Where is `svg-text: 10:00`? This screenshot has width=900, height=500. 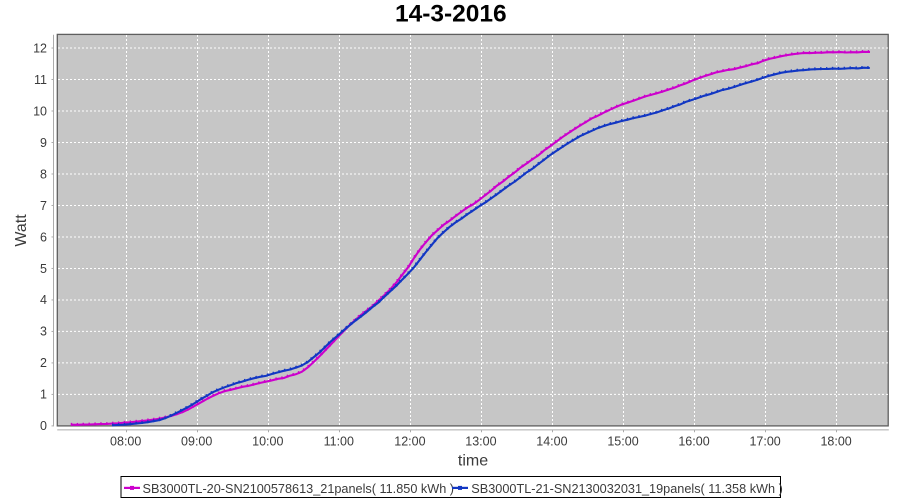 svg-text: 10:00 is located at coordinates (267, 442).